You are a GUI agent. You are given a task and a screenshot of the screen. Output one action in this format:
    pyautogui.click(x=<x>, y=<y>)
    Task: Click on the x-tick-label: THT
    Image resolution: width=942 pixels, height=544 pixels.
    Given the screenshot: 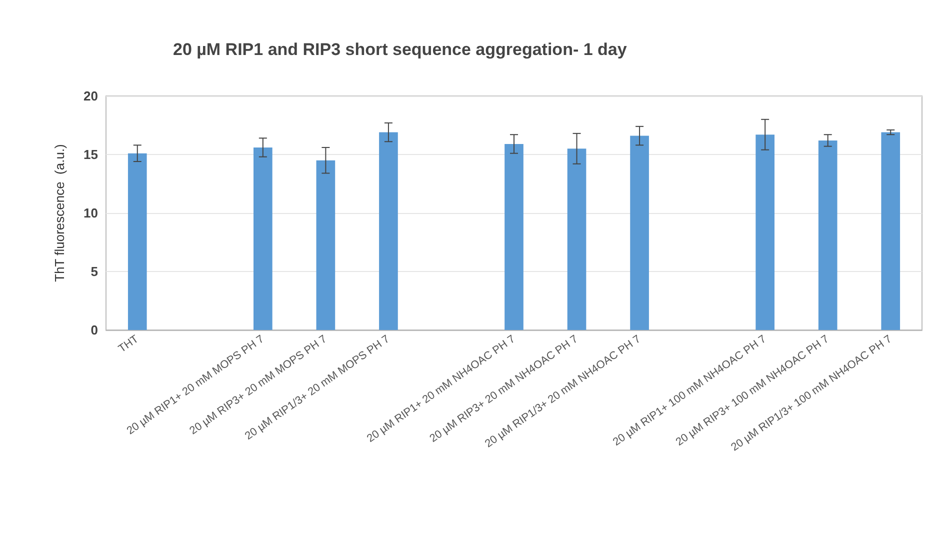 What is the action you would take?
    pyautogui.click(x=129, y=344)
    